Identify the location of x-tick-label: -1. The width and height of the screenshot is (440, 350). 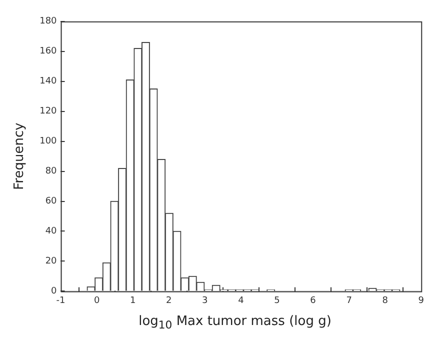
(61, 301).